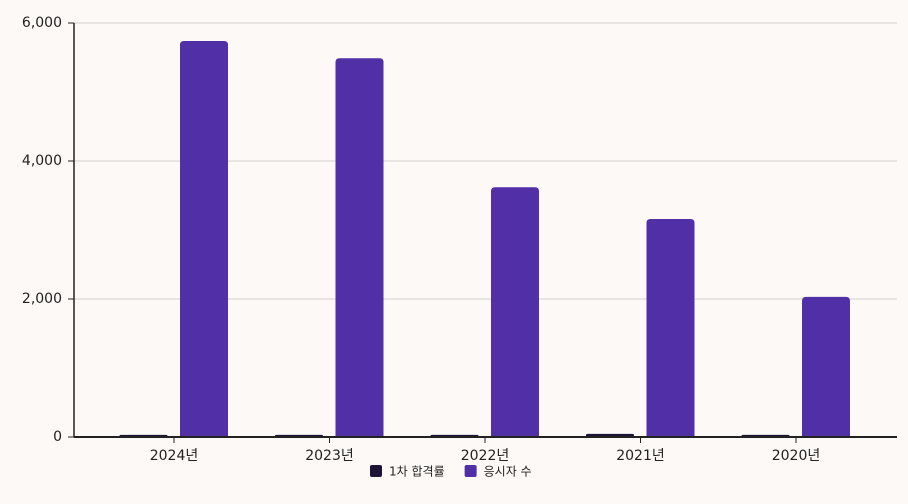 Image resolution: width=908 pixels, height=504 pixels. Describe the element at coordinates (451, 472) in the screenshot. I see `legend: 1차 합격률 응시자 수` at that location.